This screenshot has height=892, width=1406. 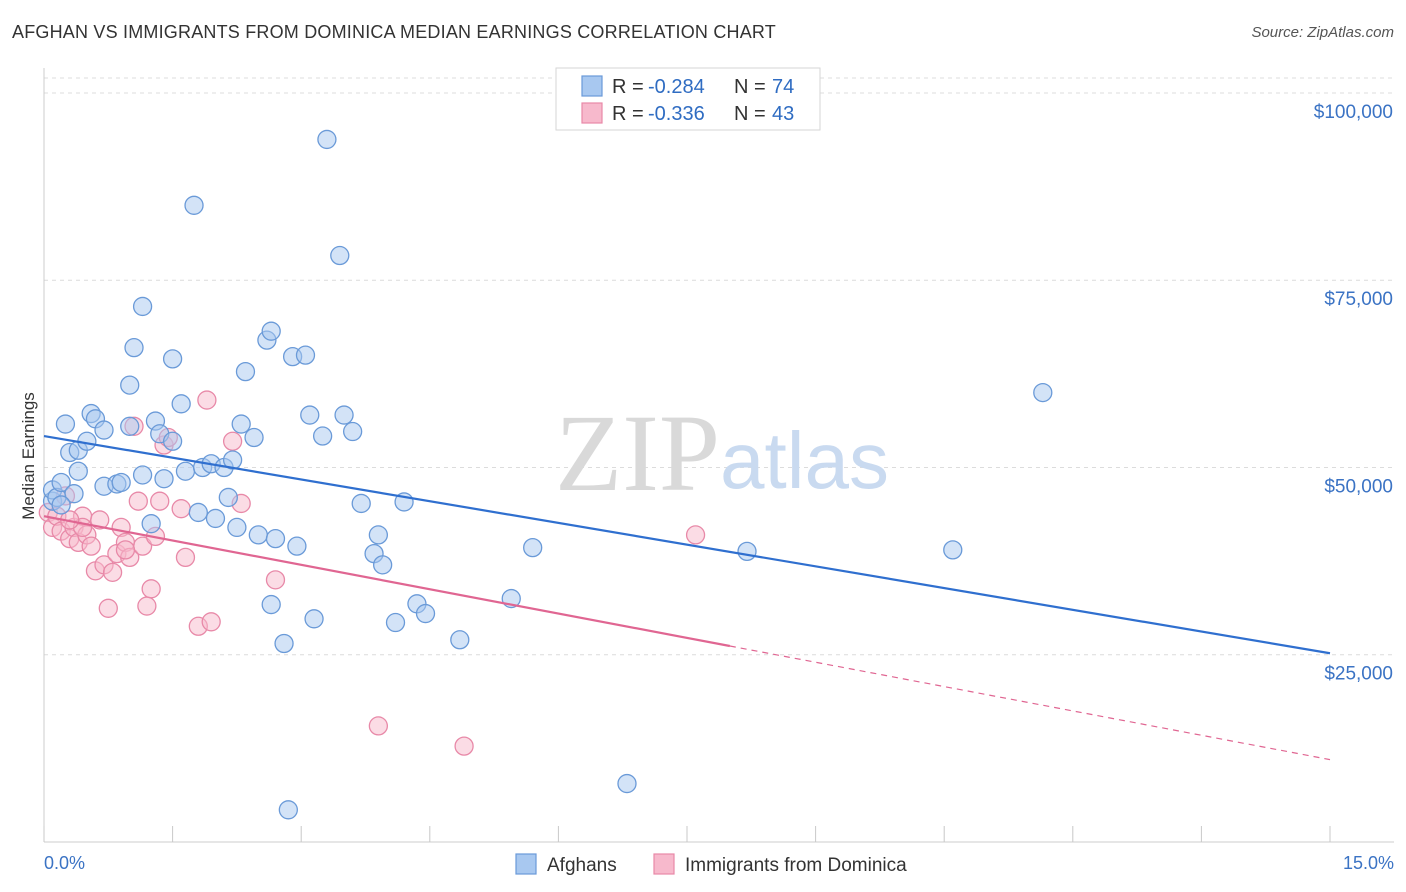 I want to click on y-tick-label-3: $100,000, so click(x=1353, y=112).